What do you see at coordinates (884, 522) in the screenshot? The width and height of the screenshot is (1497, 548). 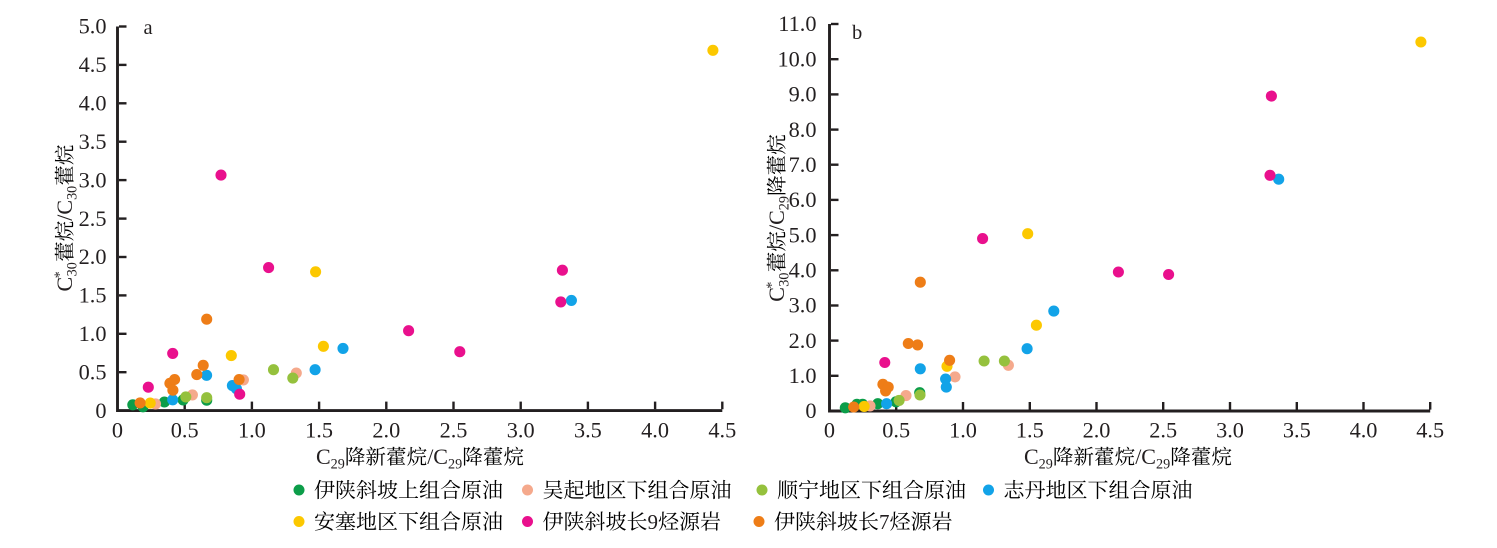 I see `svg-text: 7` at bounding box center [884, 522].